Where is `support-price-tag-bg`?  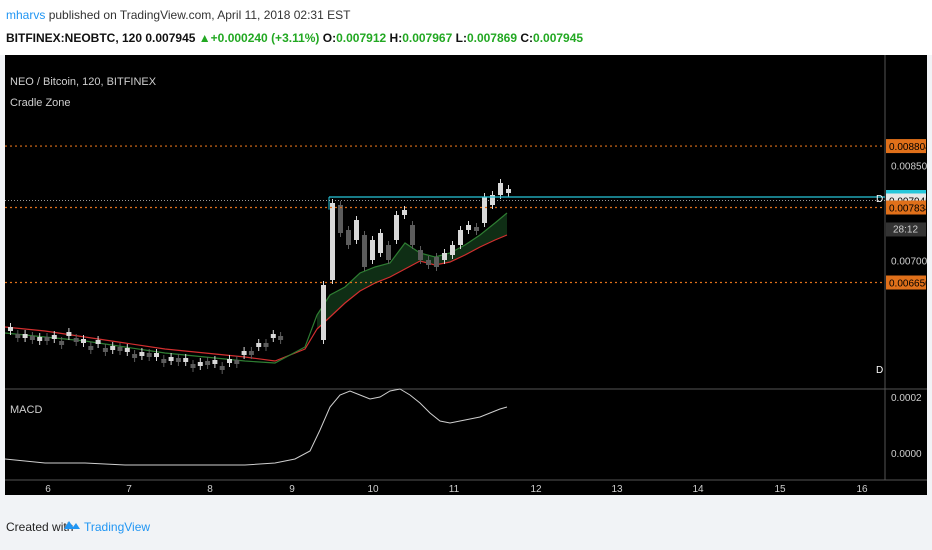
support-price-tag-bg is located at coordinates (906, 207).